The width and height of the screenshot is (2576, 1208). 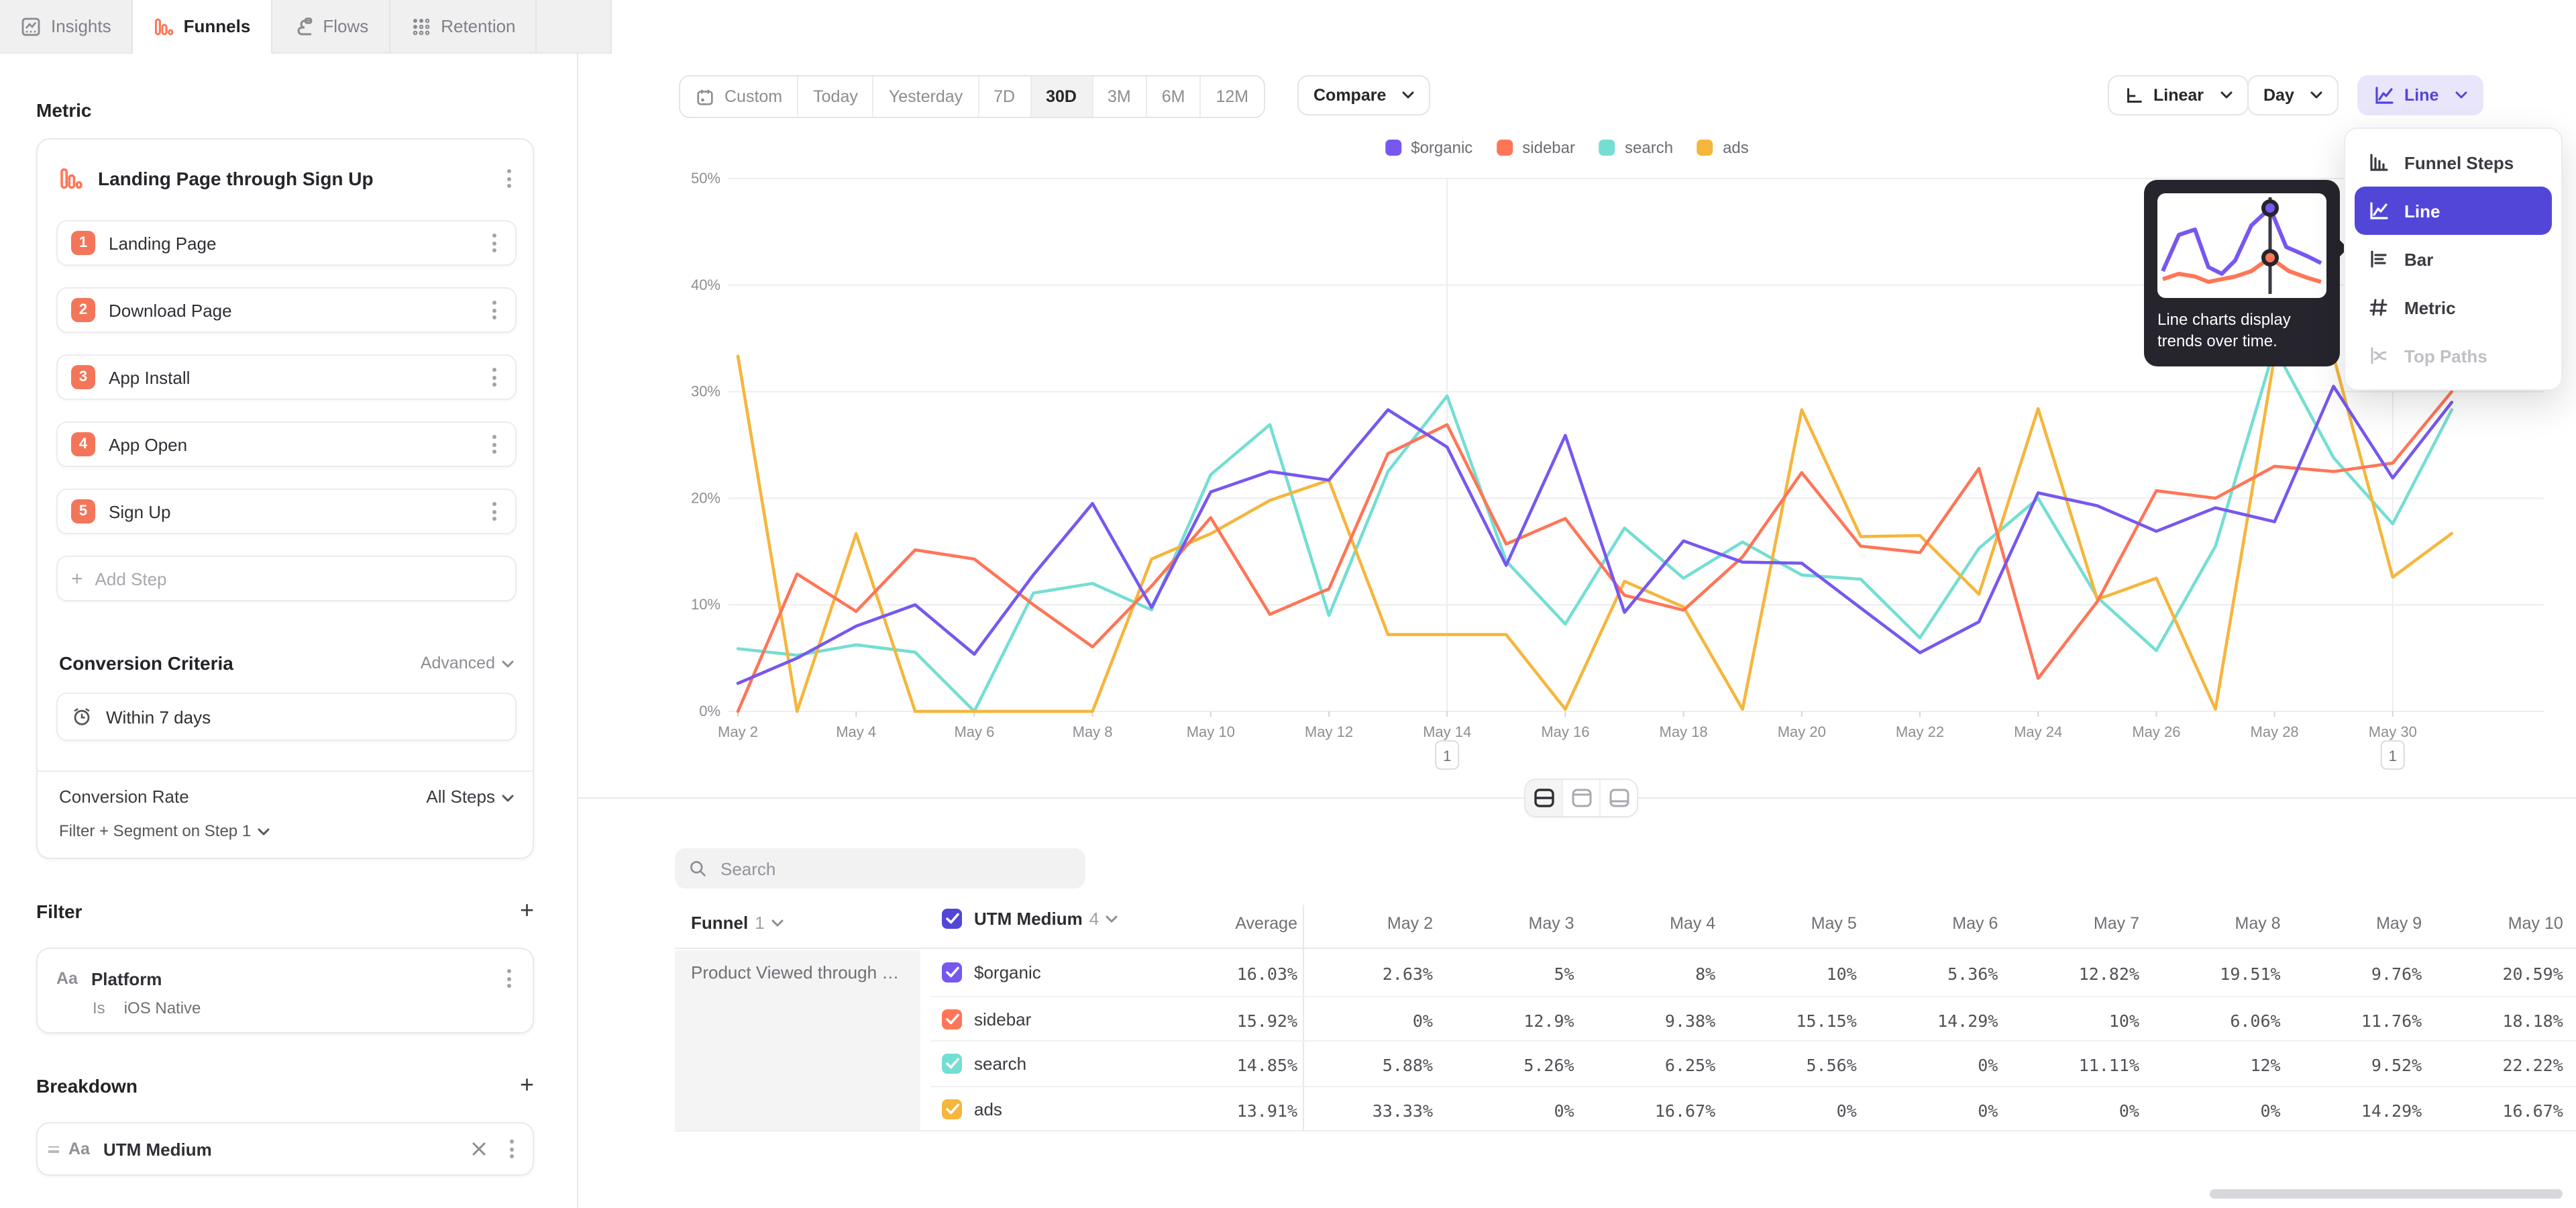 I want to click on search-input, so click(x=895, y=868).